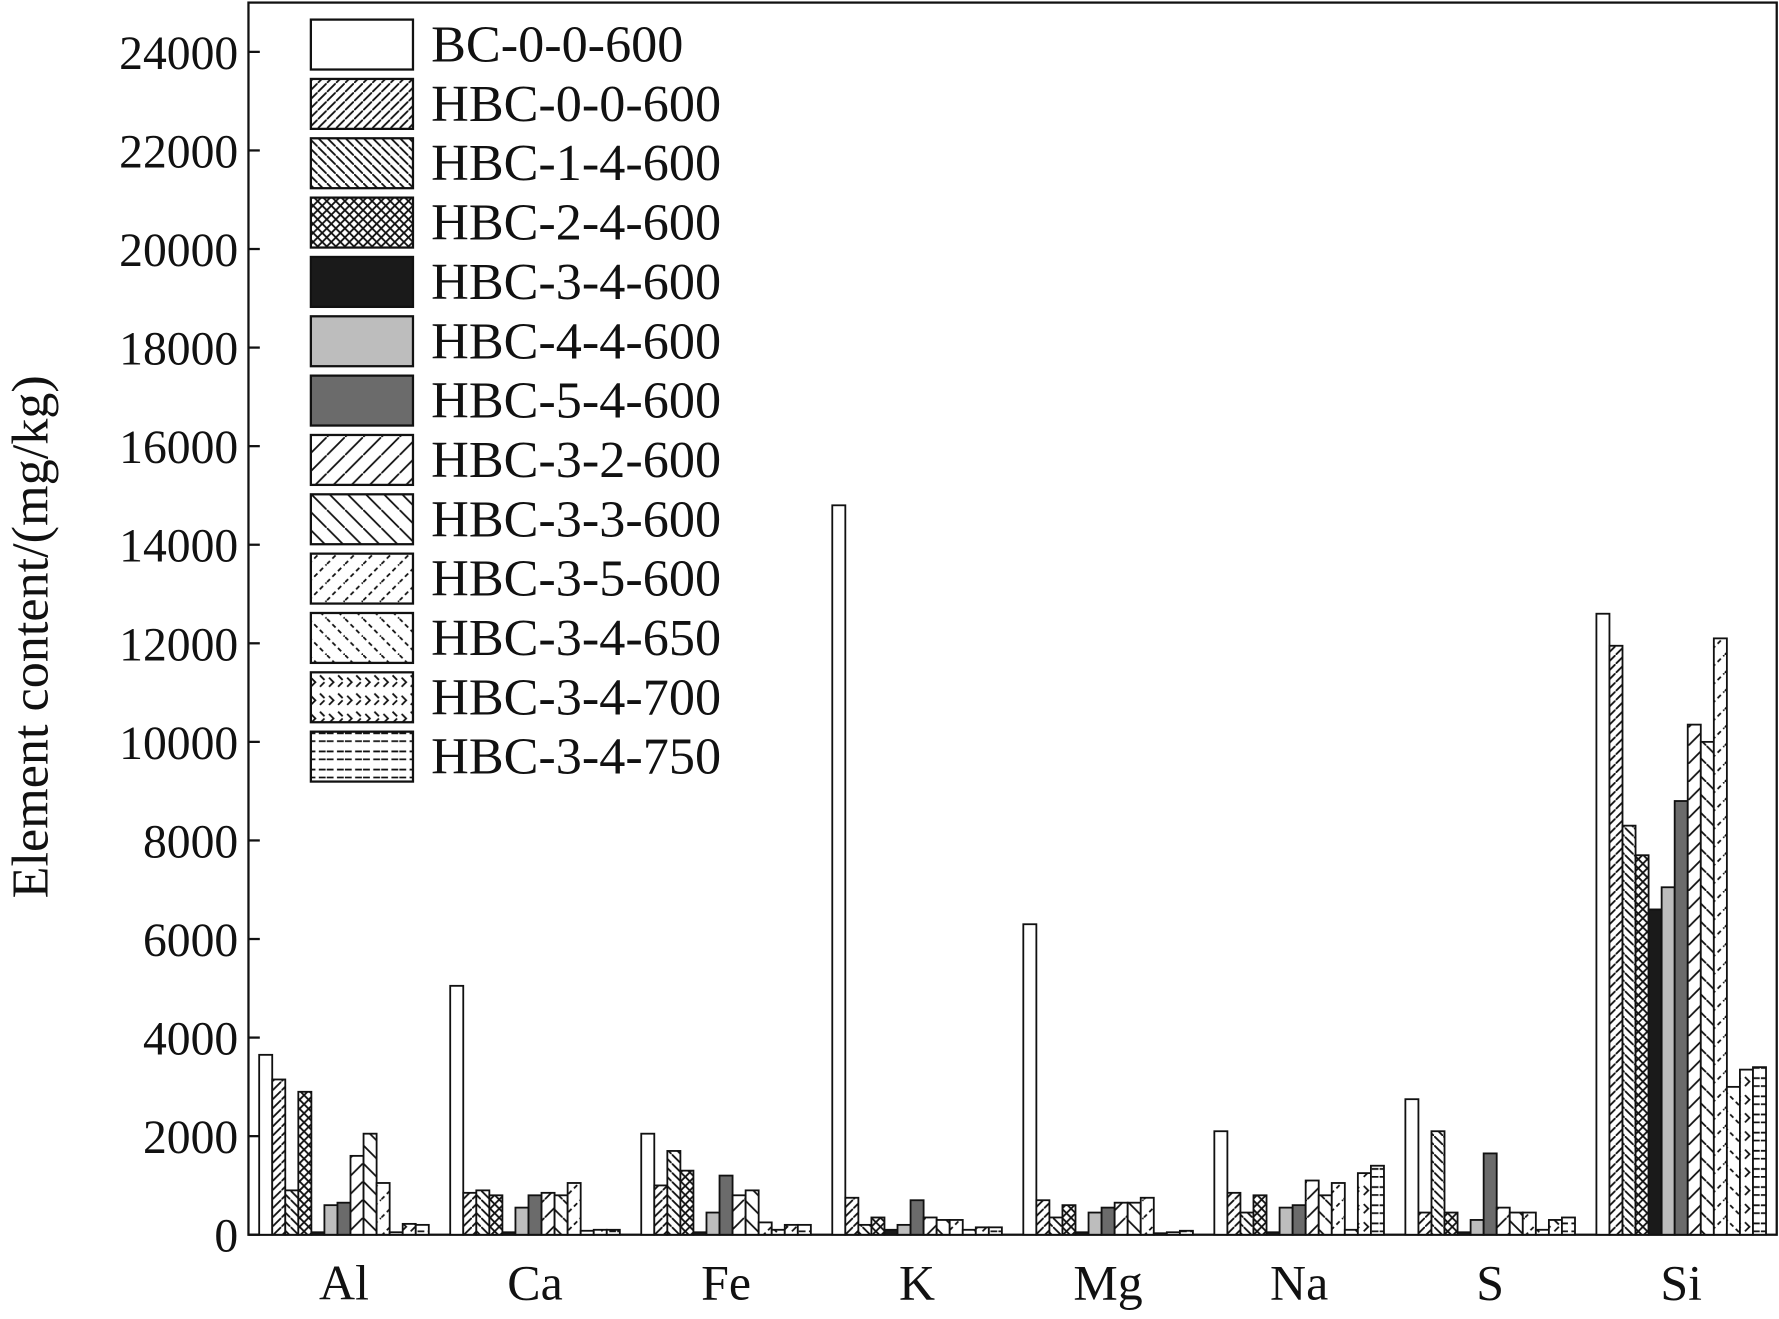 The image size is (1779, 1319). What do you see at coordinates (178, 744) in the screenshot?
I see `y-tick-label: 10000` at bounding box center [178, 744].